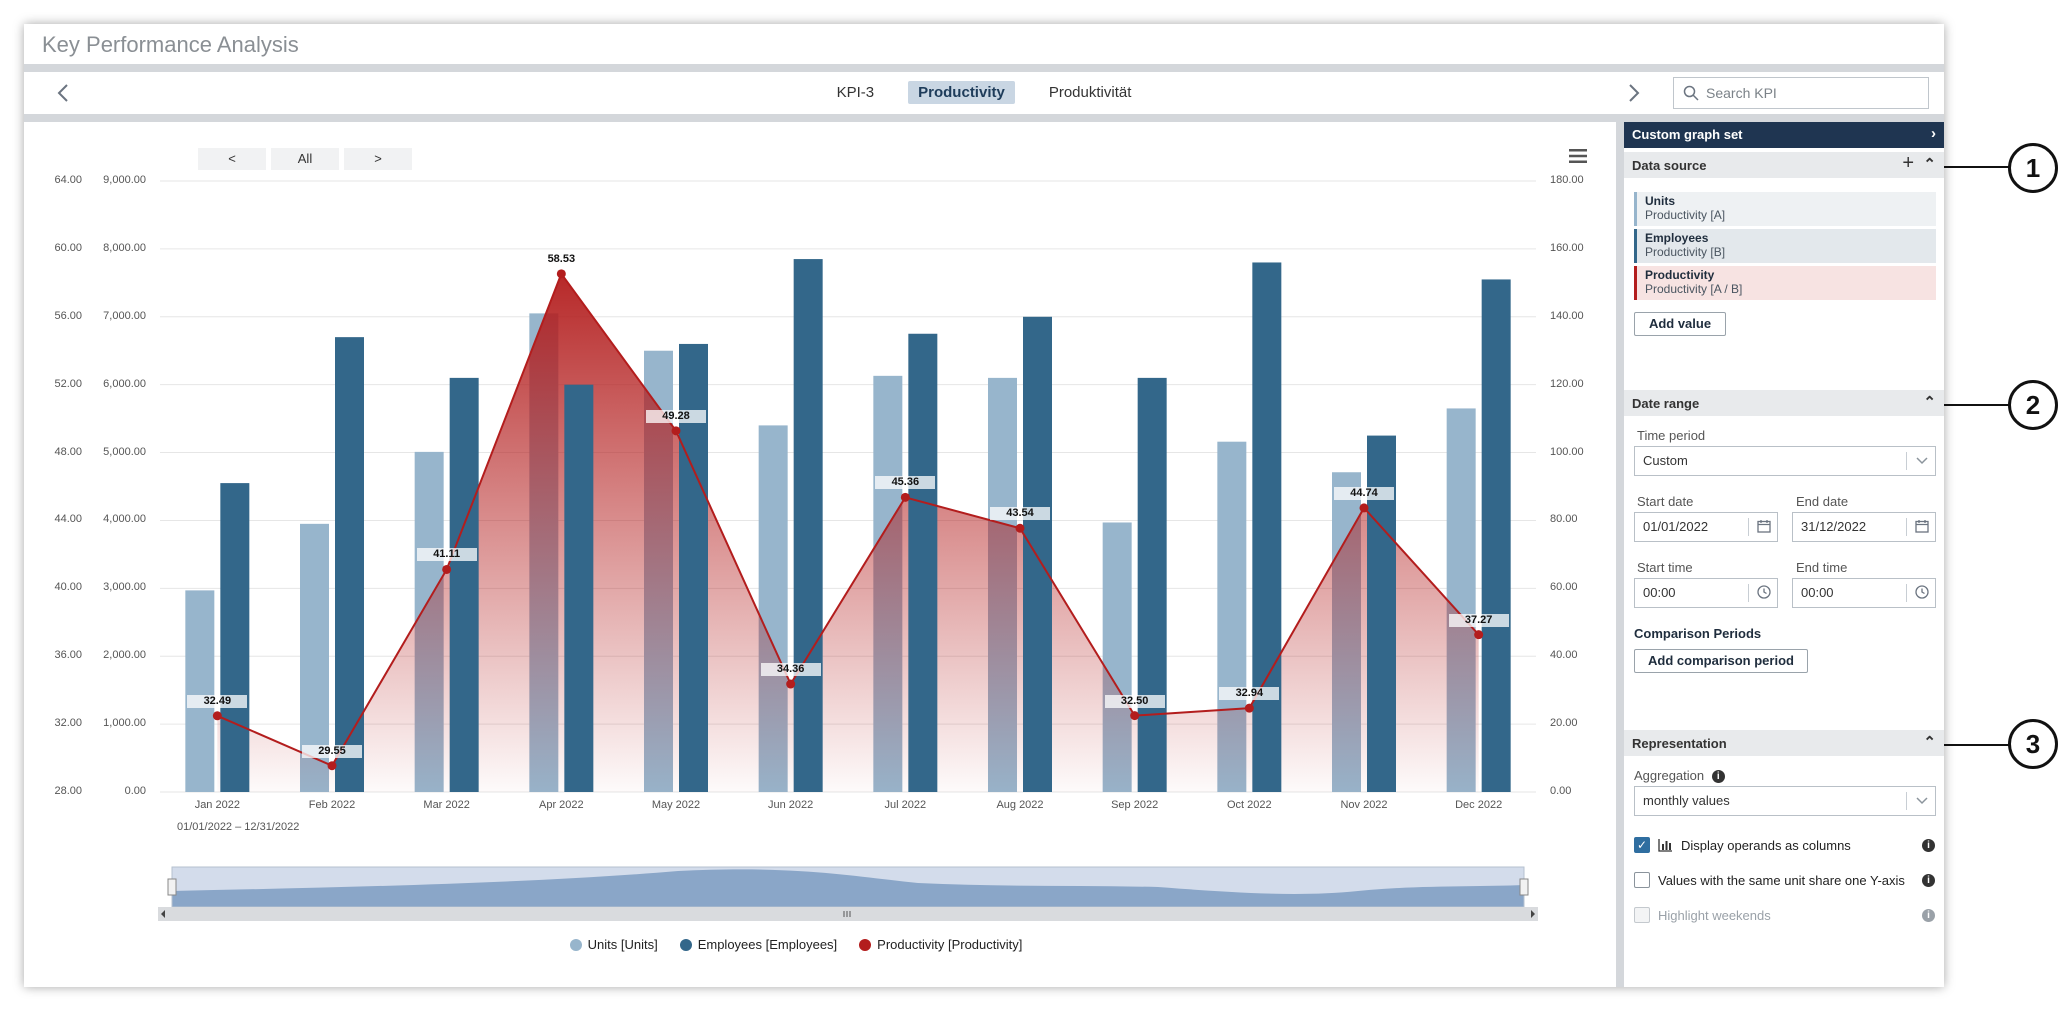  What do you see at coordinates (170, 44) in the screenshot?
I see `app-title: Key Performance Analysis` at bounding box center [170, 44].